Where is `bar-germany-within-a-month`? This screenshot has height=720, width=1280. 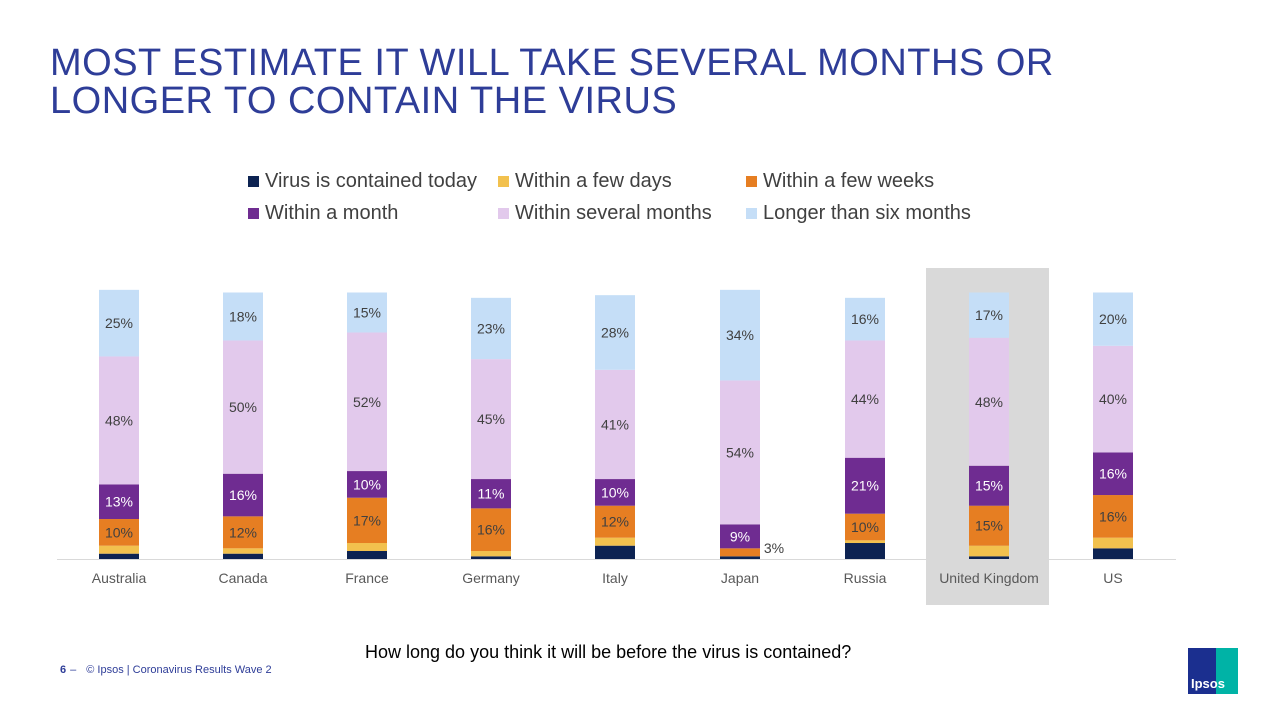
bar-germany-within-a-month is located at coordinates (491, 494).